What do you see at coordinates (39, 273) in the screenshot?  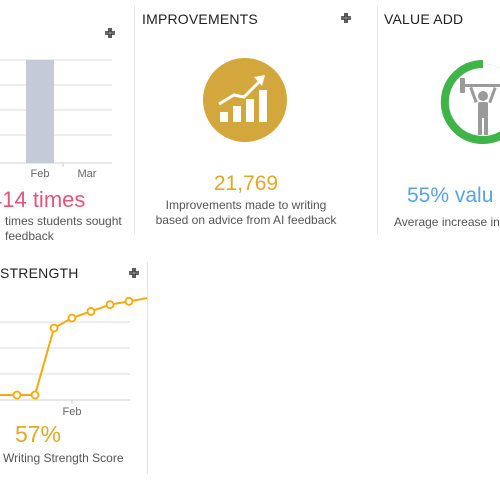 I see `card-title: STRENGTH` at bounding box center [39, 273].